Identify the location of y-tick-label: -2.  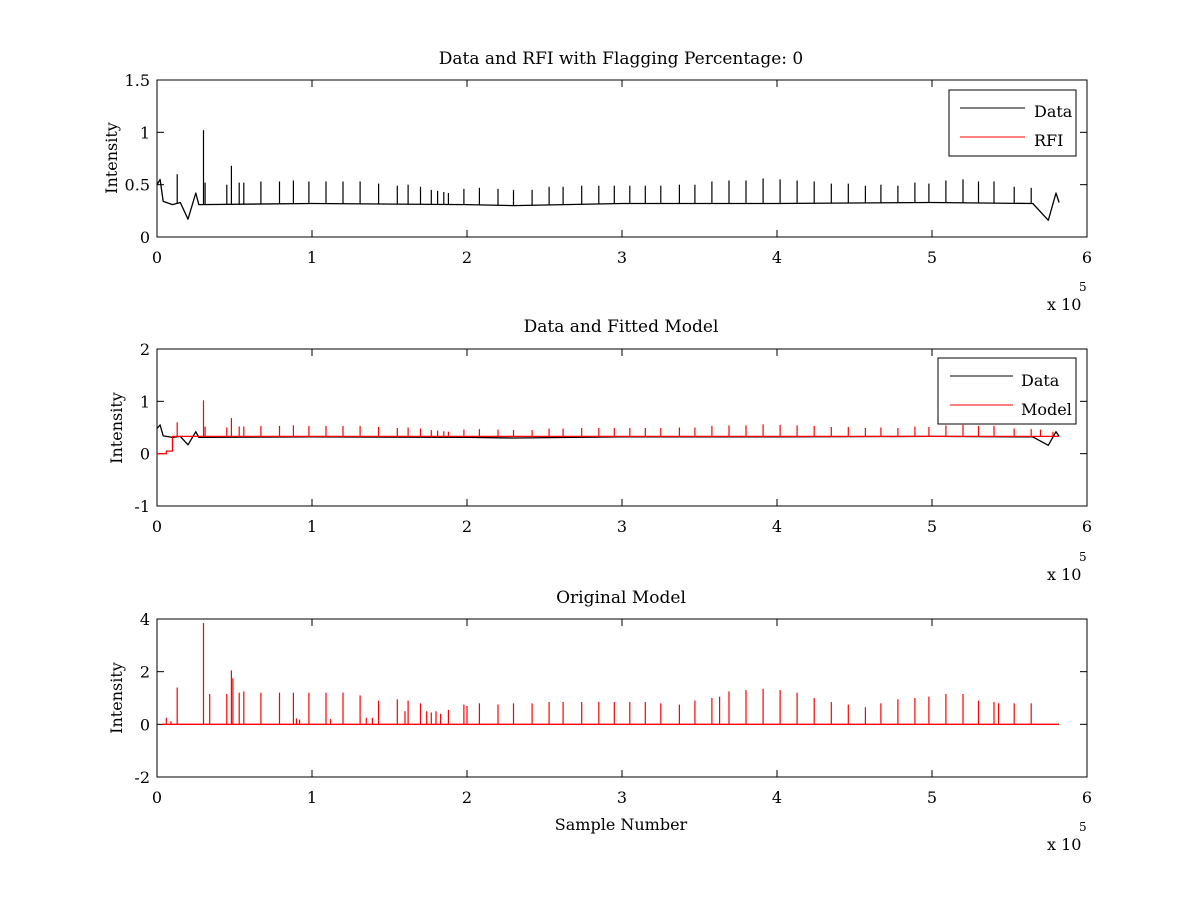
(142, 777).